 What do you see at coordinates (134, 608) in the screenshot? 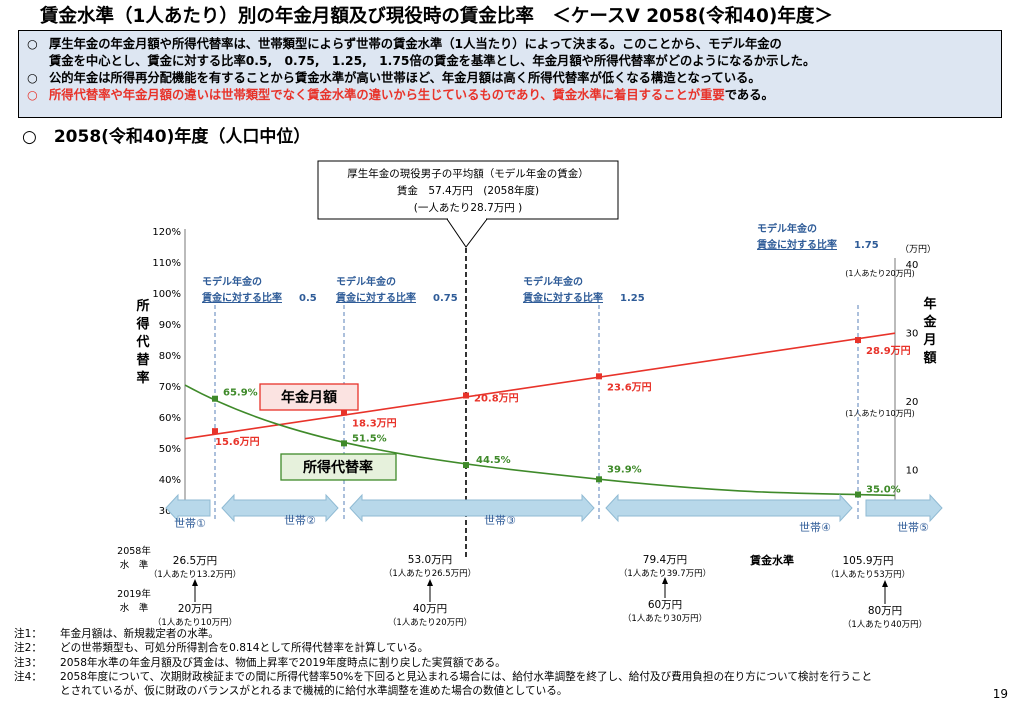
I see `wage-row-label: 水 準` at bounding box center [134, 608].